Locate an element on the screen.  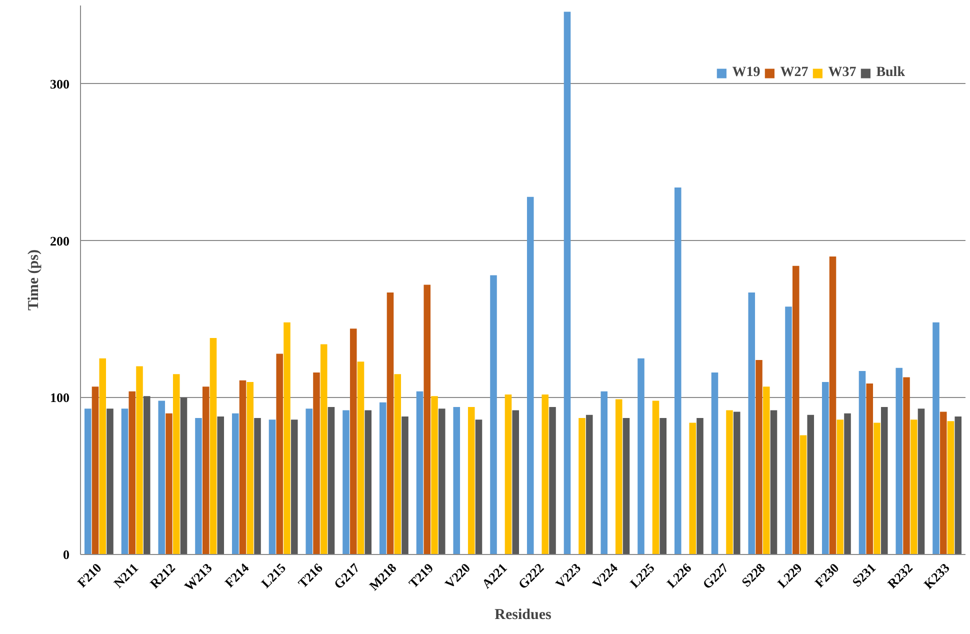
x-axis-title: Residues is located at coordinates (523, 615).